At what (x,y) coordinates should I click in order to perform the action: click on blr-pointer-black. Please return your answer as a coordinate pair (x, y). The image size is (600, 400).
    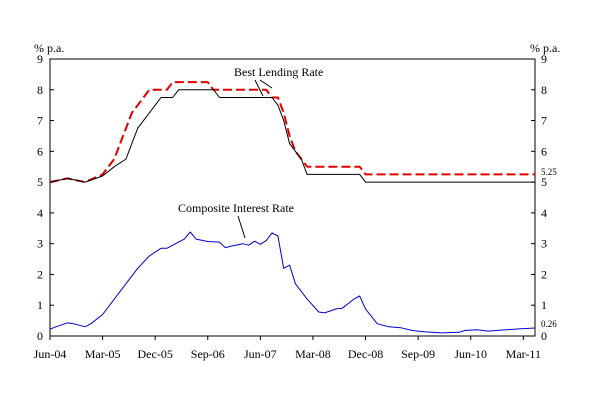
    Looking at the image, I should click on (259, 88).